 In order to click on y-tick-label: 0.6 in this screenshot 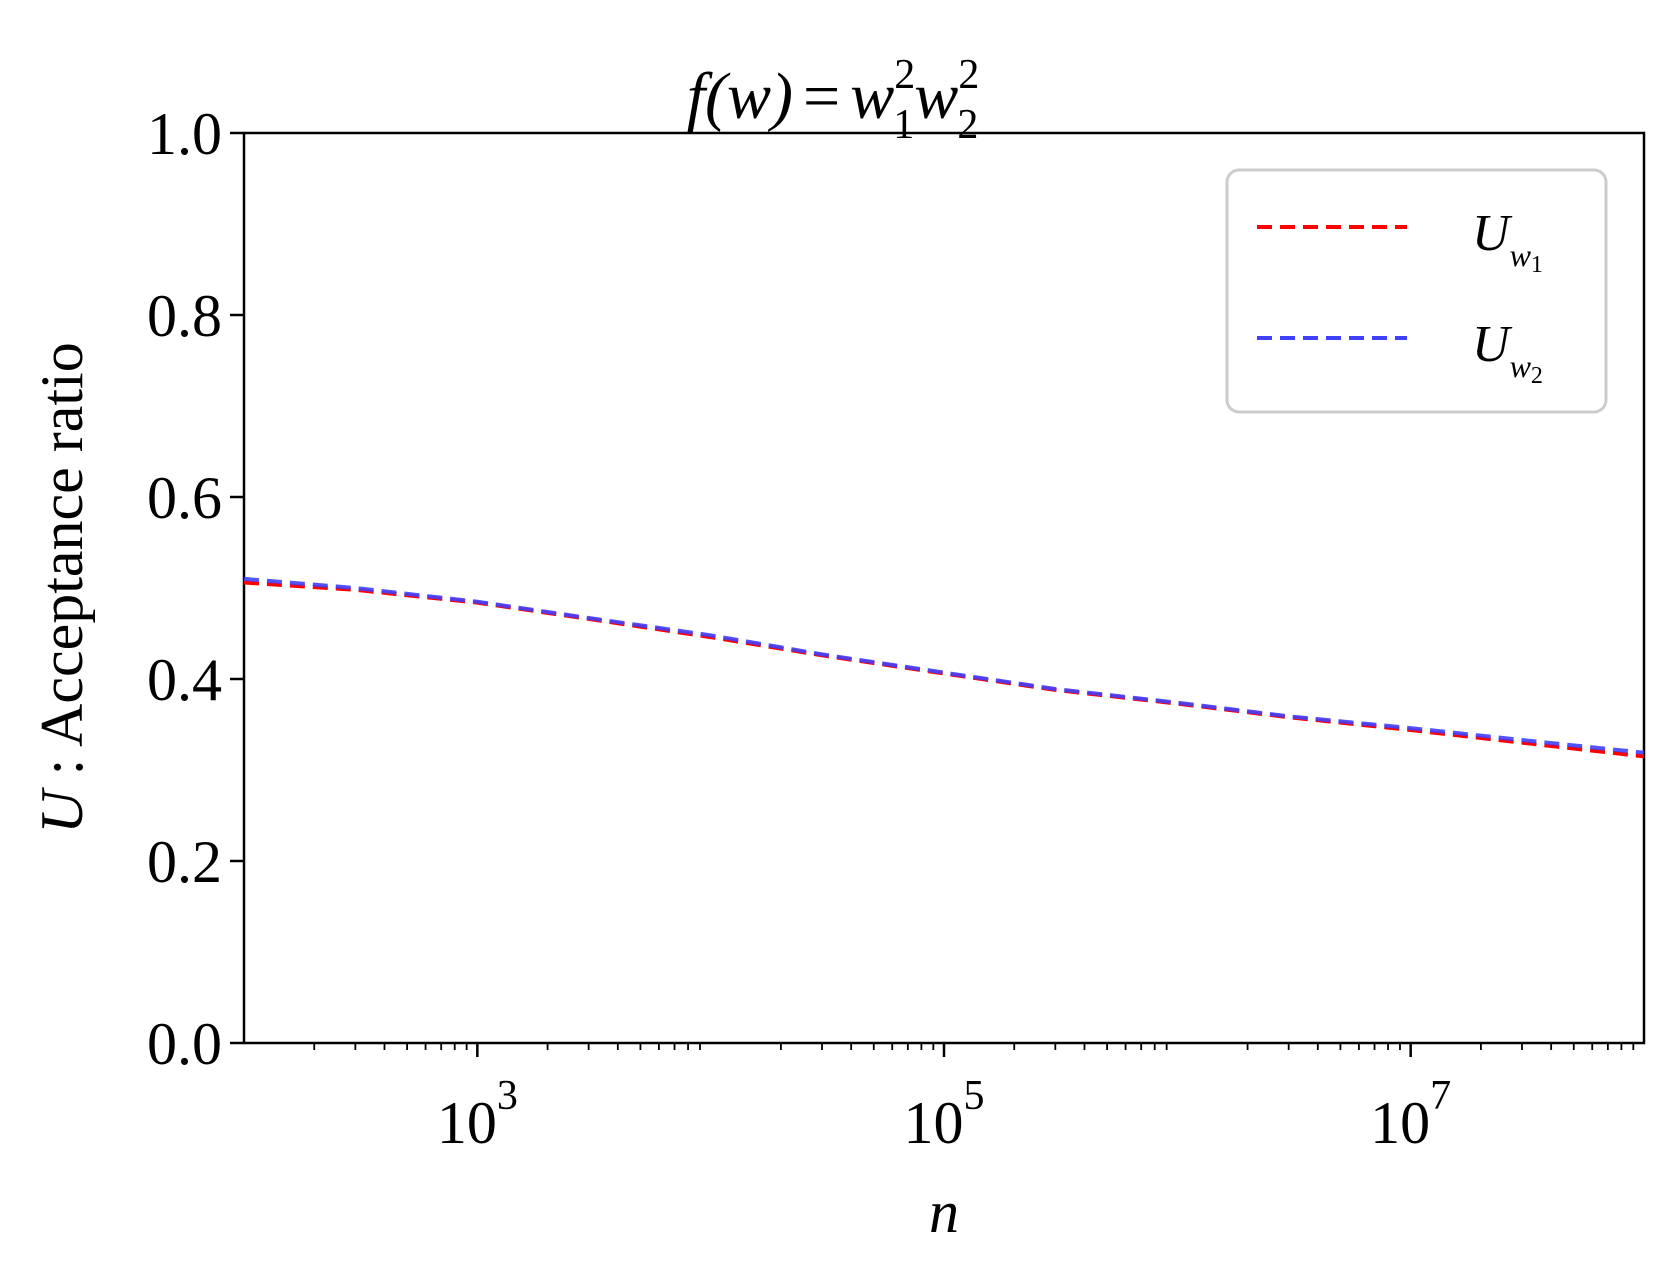, I will do `click(184, 498)`.